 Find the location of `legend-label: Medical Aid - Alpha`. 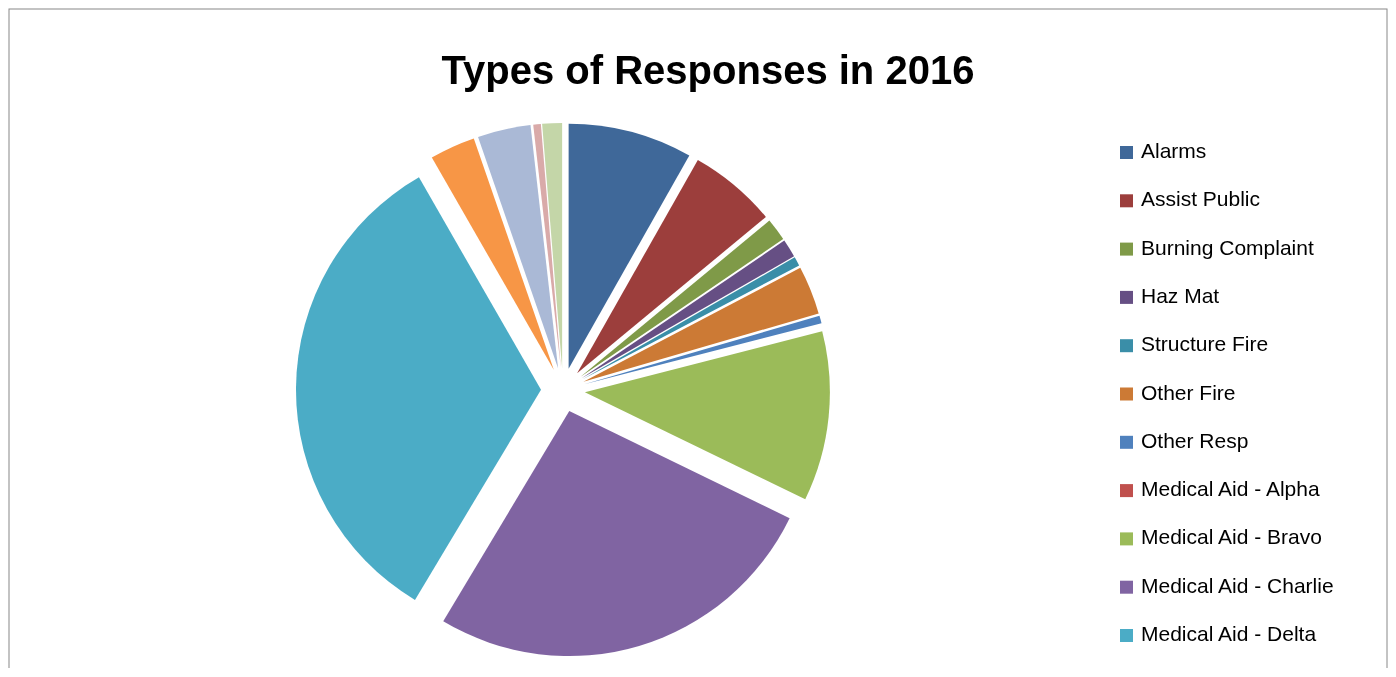

legend-label: Medical Aid - Alpha is located at coordinates (1230, 489).